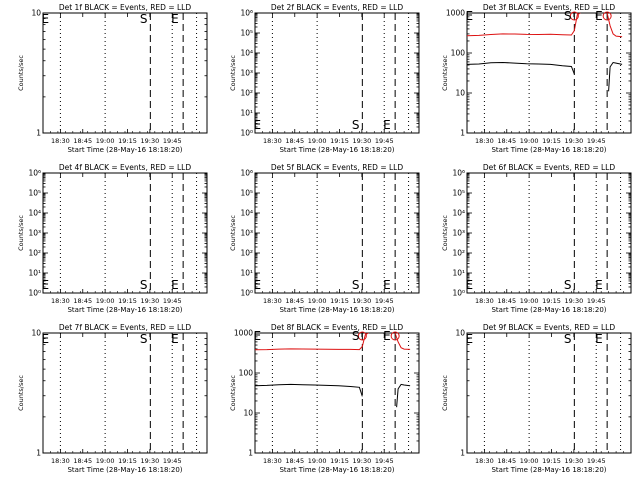 This screenshot has height=480, width=640. What do you see at coordinates (246, 373) in the screenshot?
I see `y-tick-label: 100` at bounding box center [246, 373].